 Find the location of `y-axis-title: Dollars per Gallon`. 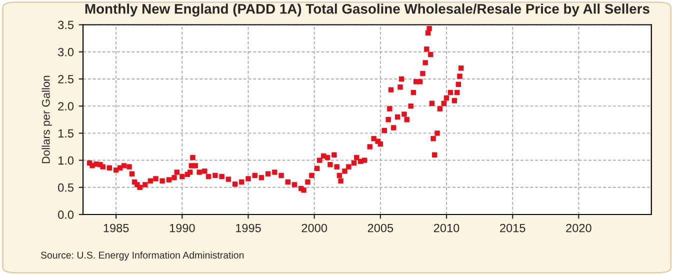

y-axis-title: Dollars per Gallon is located at coordinates (47, 120).